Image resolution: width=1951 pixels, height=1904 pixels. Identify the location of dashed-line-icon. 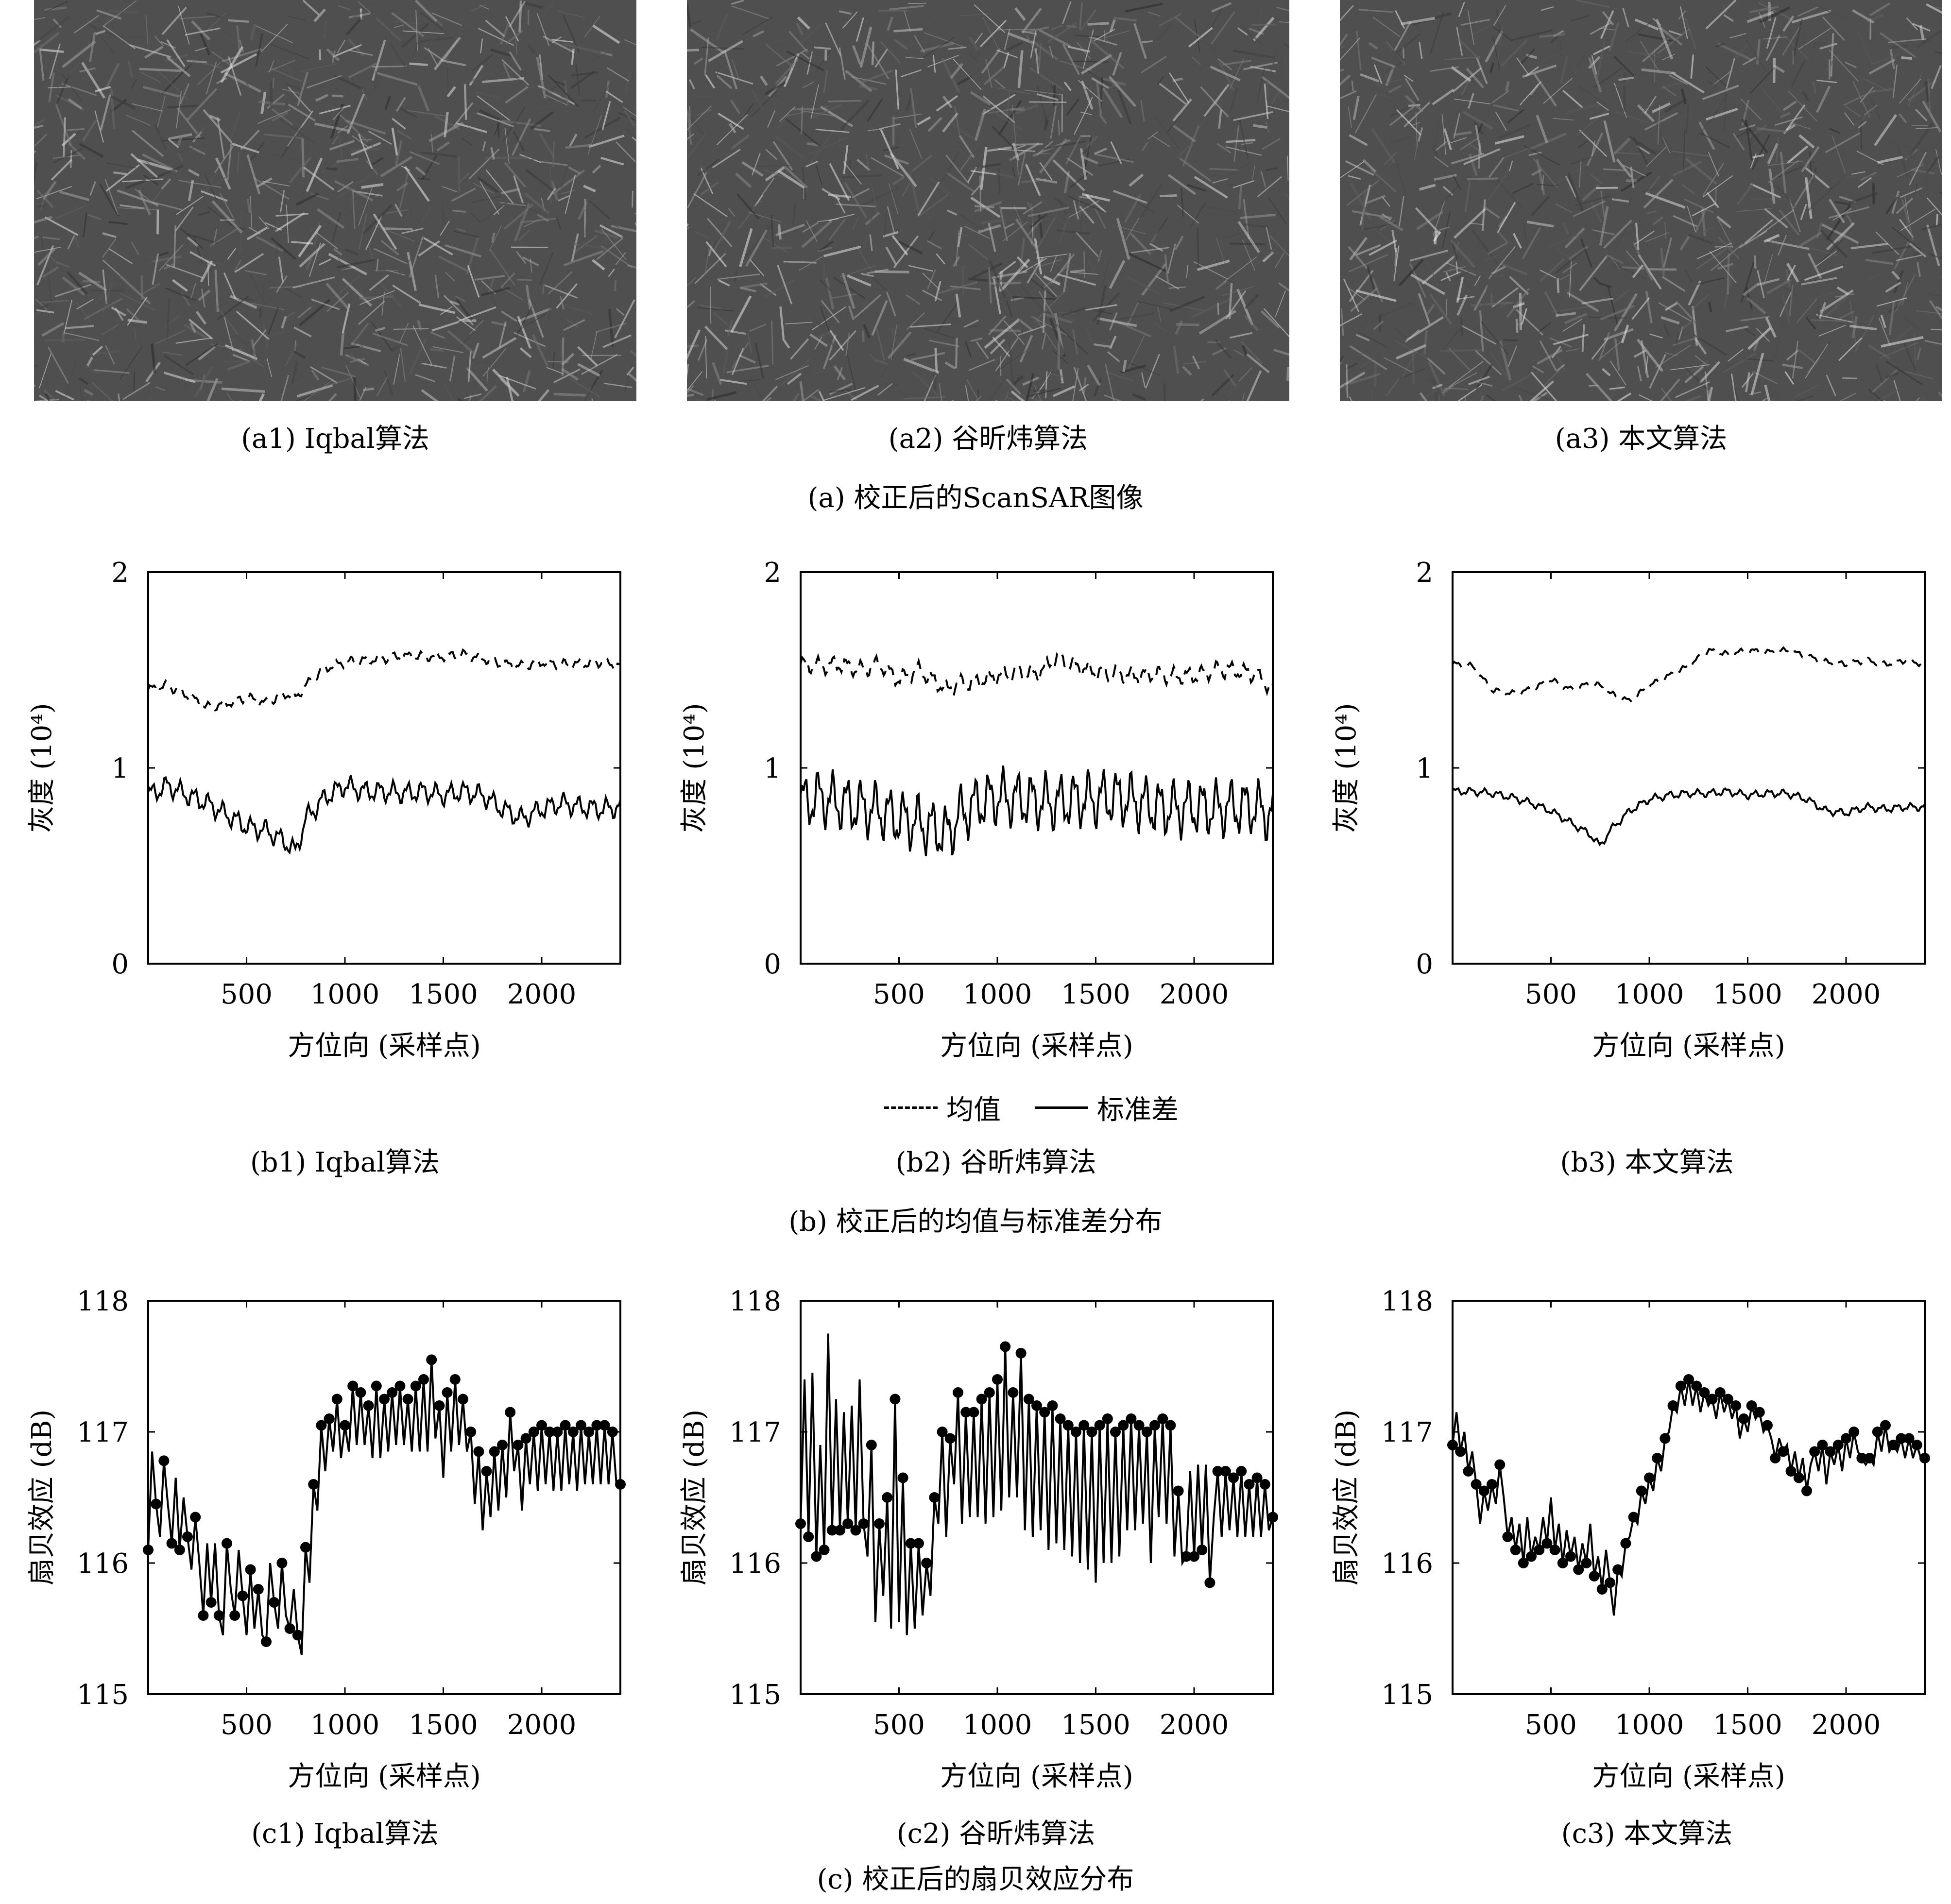
(911, 1107).